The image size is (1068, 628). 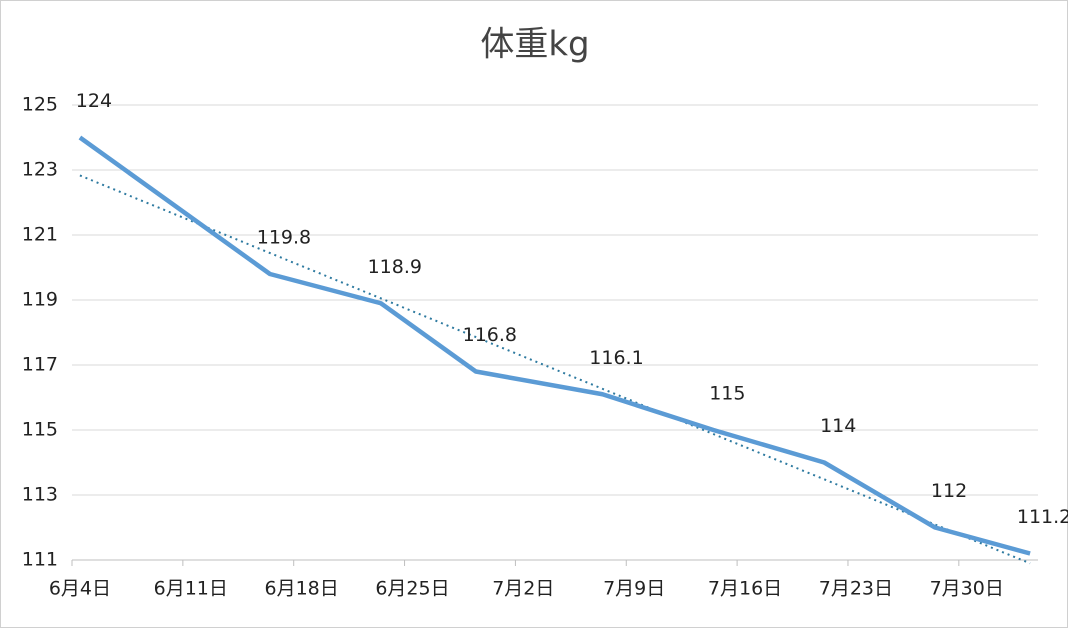 I want to click on x-tick-label: 6月25日, so click(x=412, y=589).